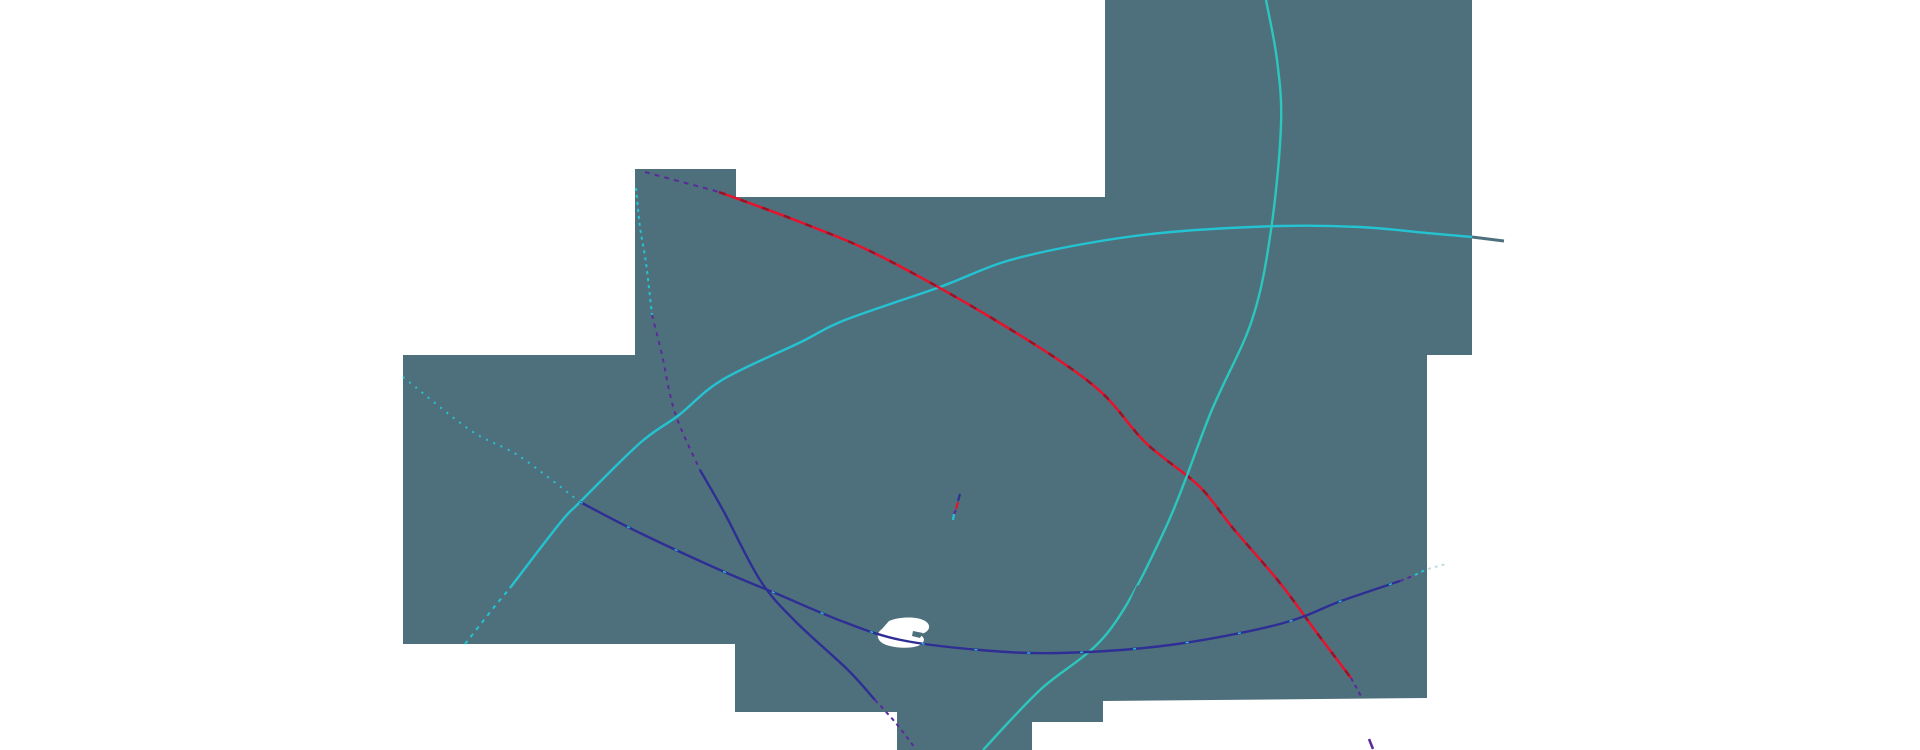 This screenshot has width=1920, height=750. I want to click on distant-marker-navy, so click(959, 497).